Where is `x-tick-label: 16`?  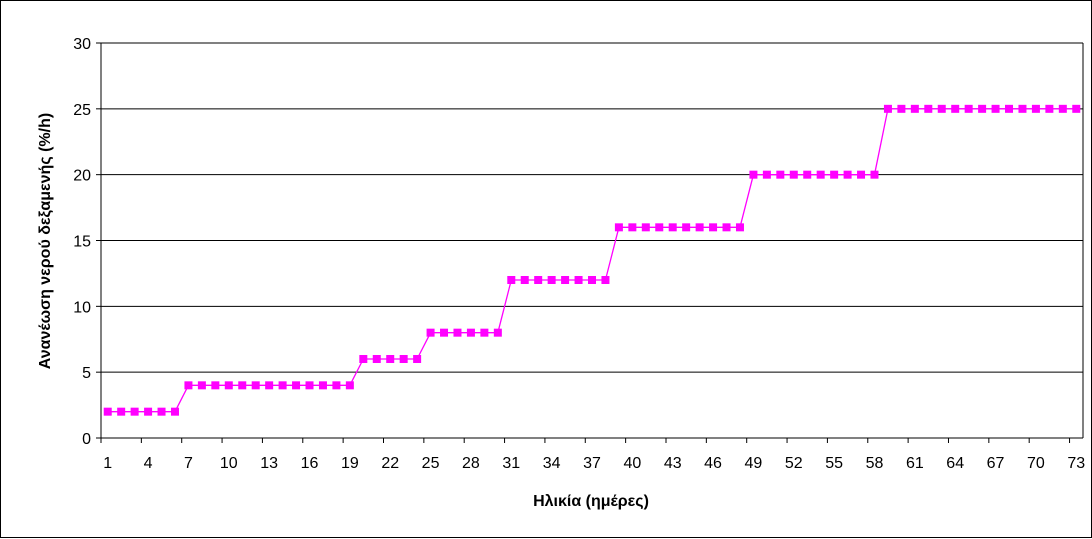 x-tick-label: 16 is located at coordinates (310, 463).